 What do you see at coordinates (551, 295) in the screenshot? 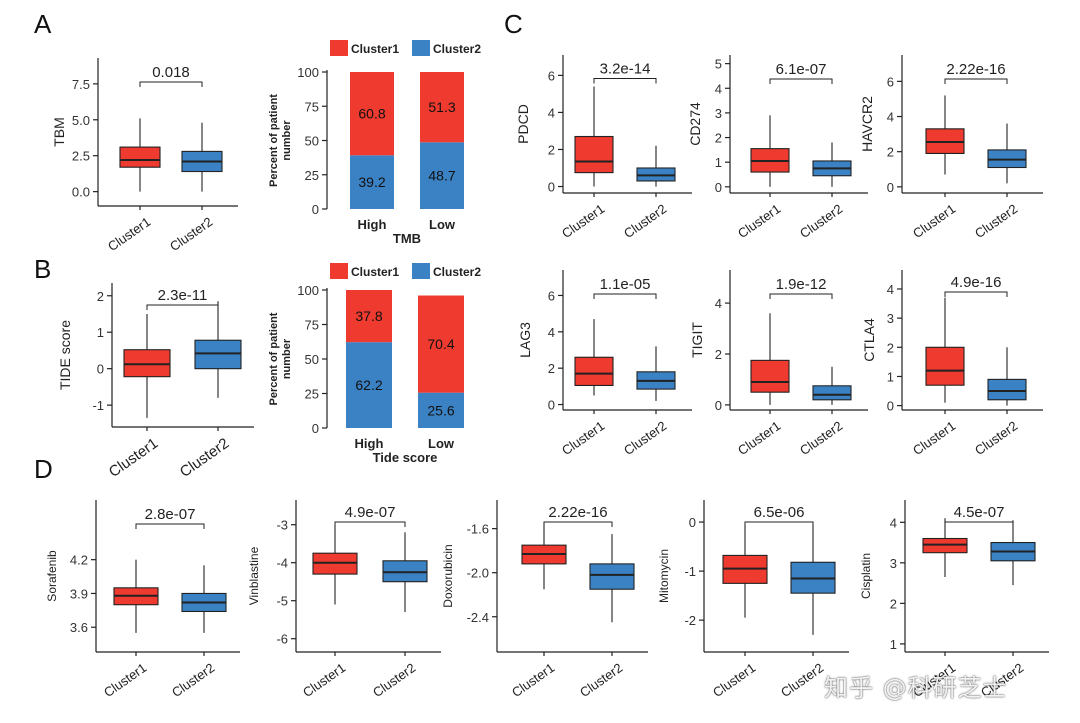
I see `c-lag3-y-tick-label: 6` at bounding box center [551, 295].